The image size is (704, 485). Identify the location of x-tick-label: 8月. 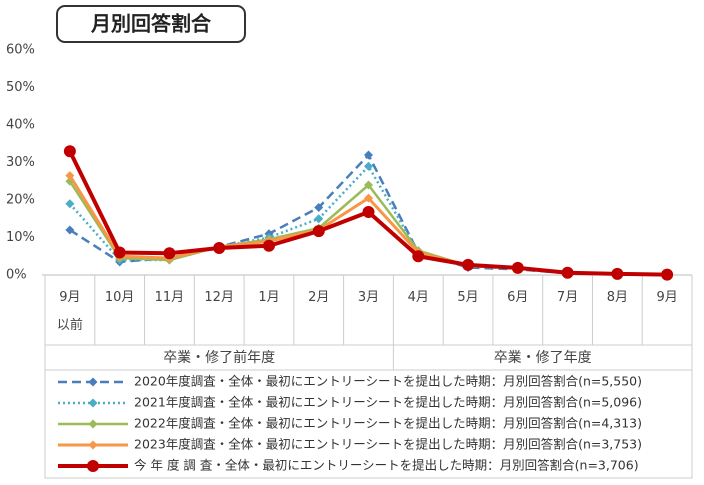
(617, 297).